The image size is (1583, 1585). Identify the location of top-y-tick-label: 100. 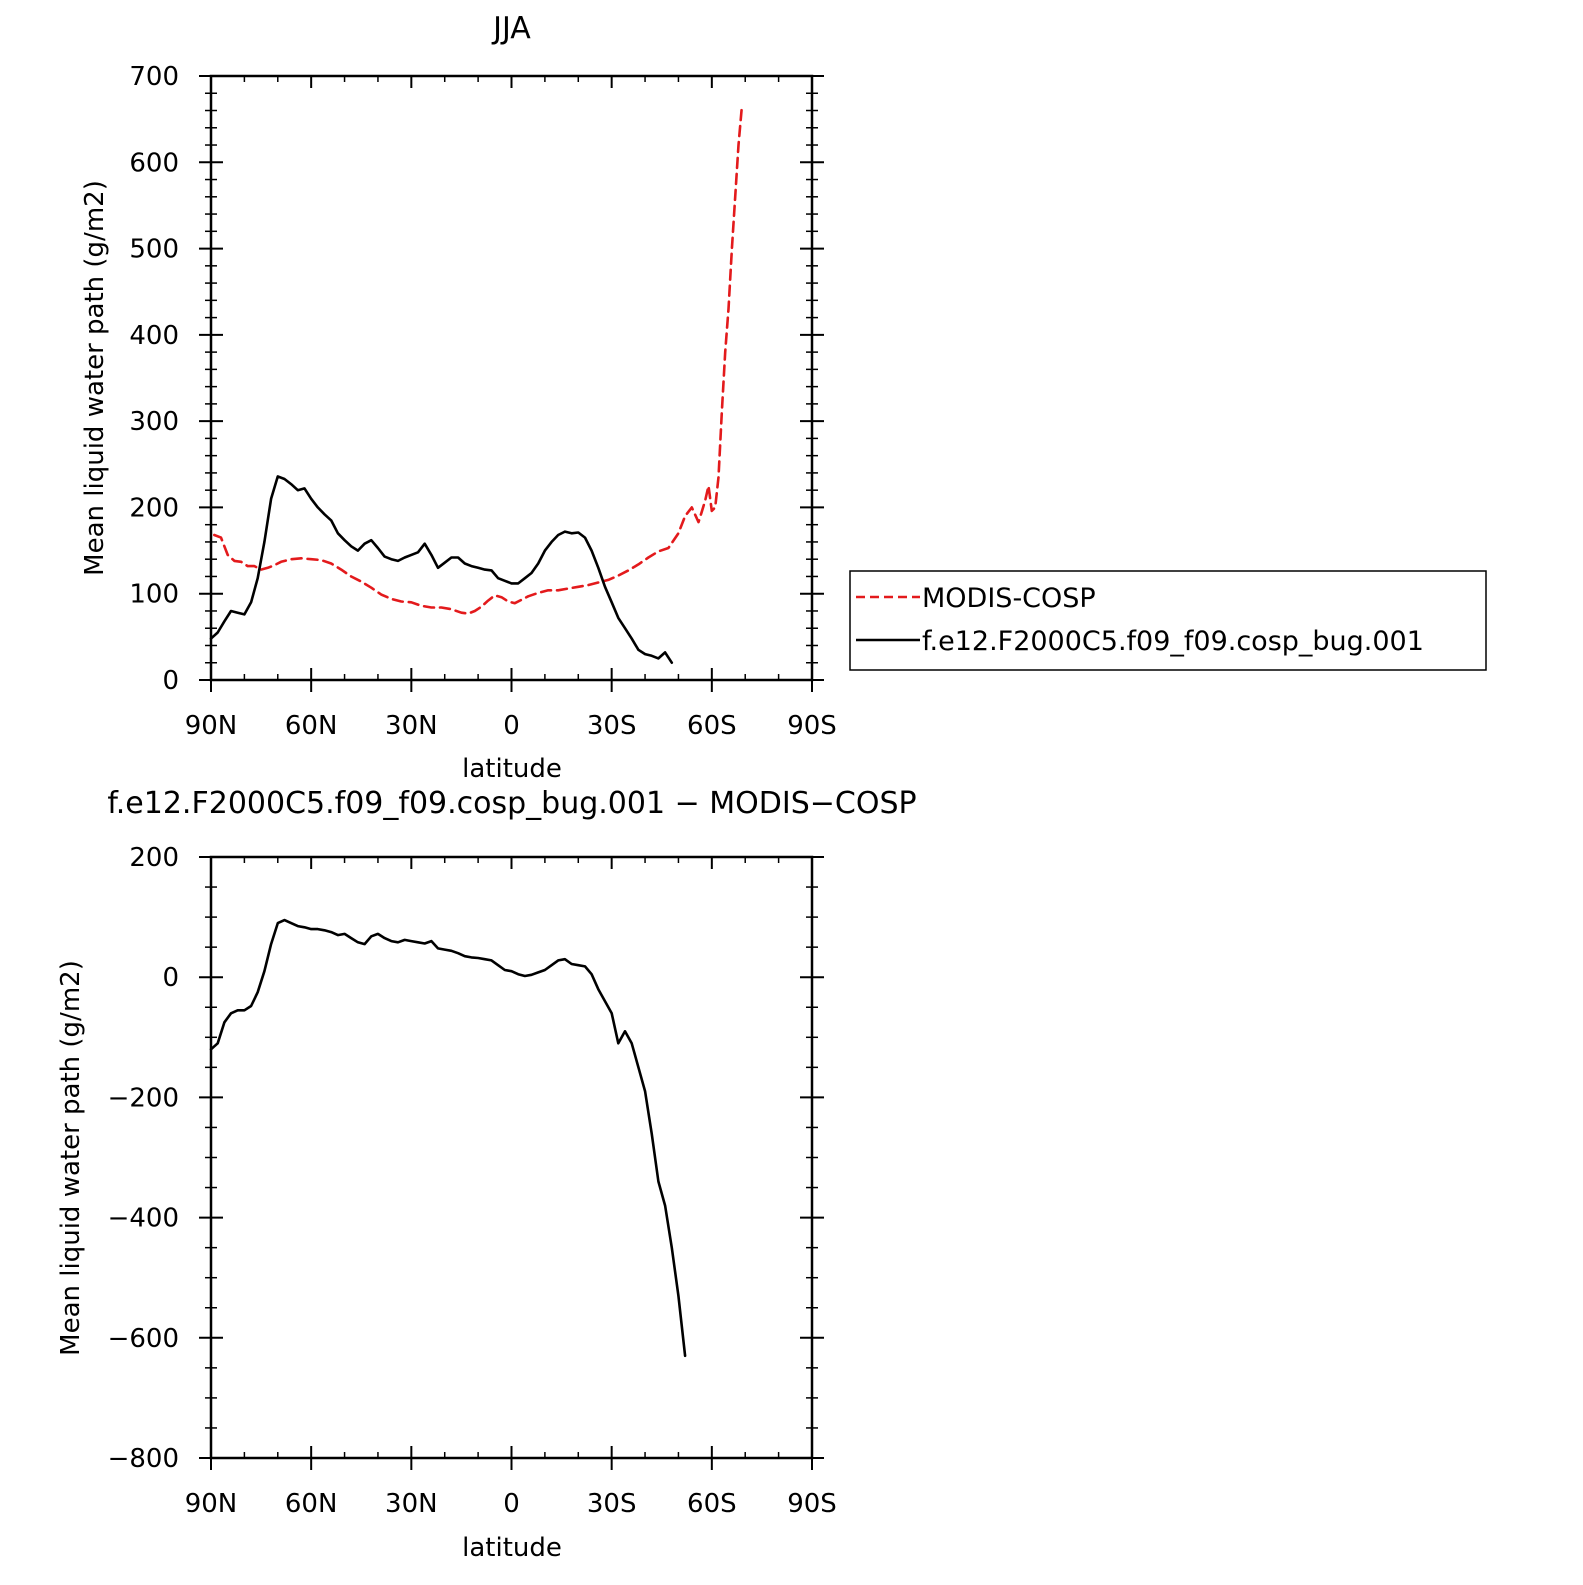
(154, 595).